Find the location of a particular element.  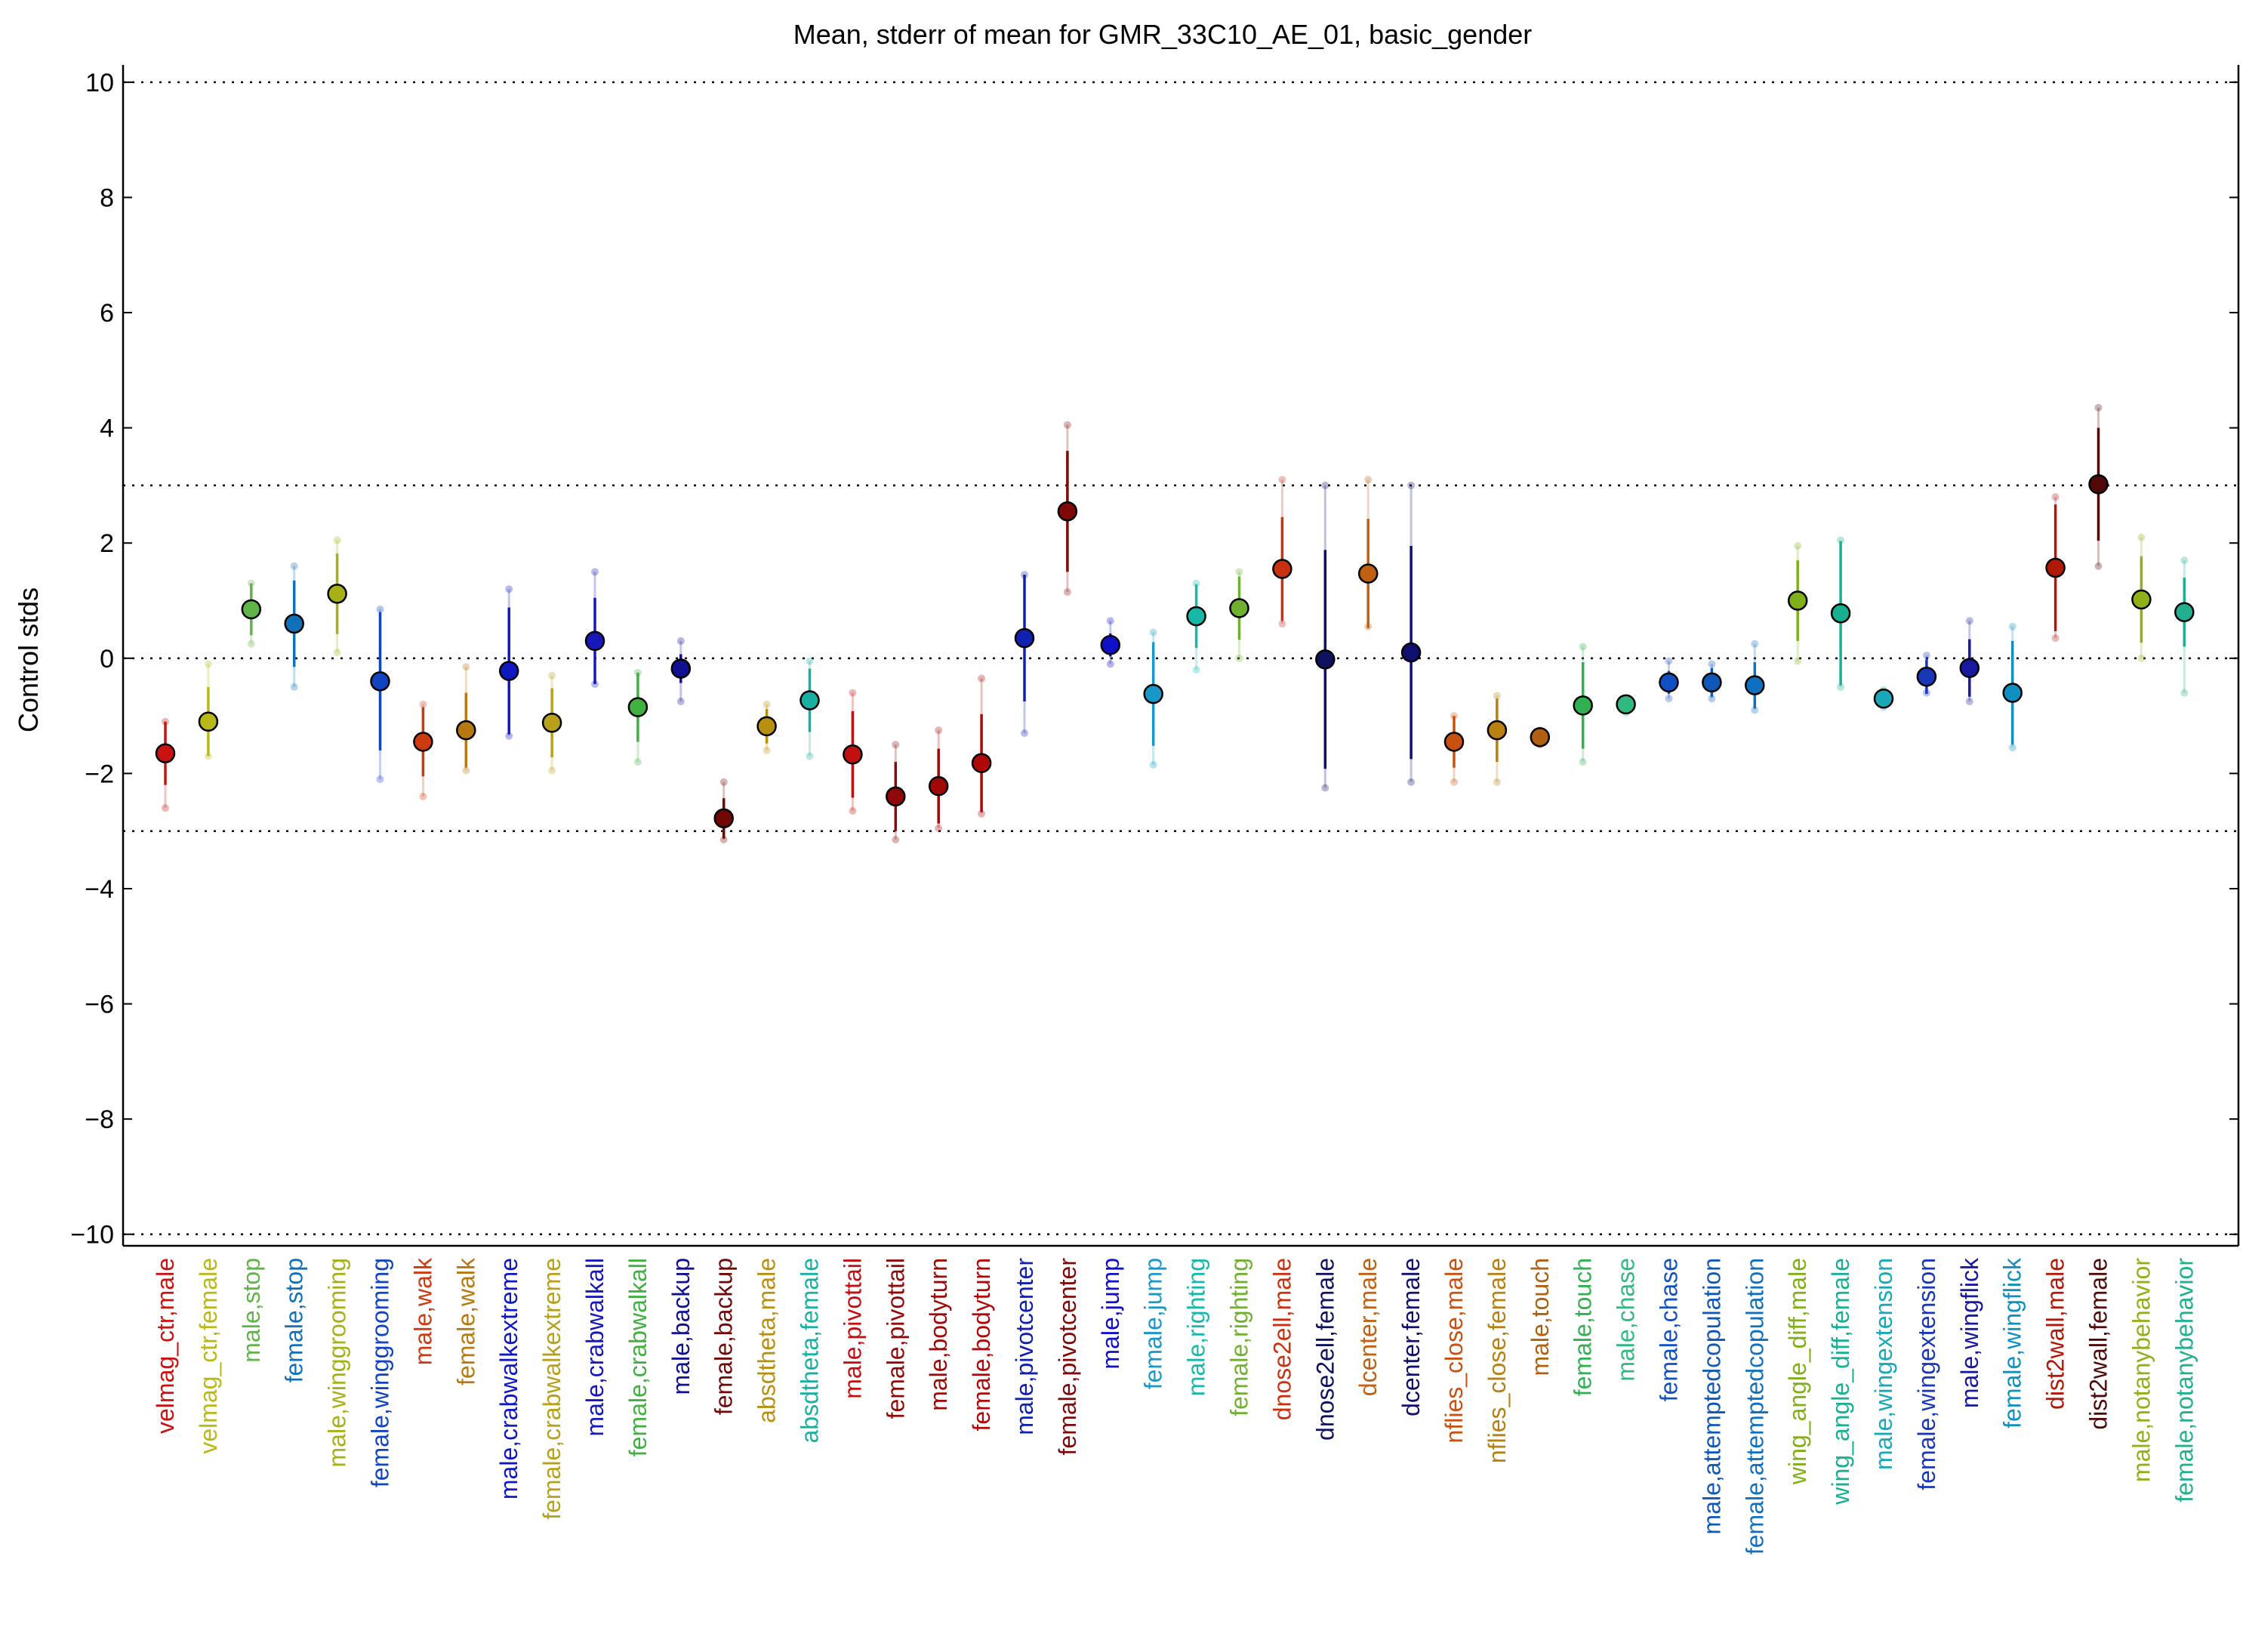

x-tick-label: female,jump is located at coordinates (1154, 1323).